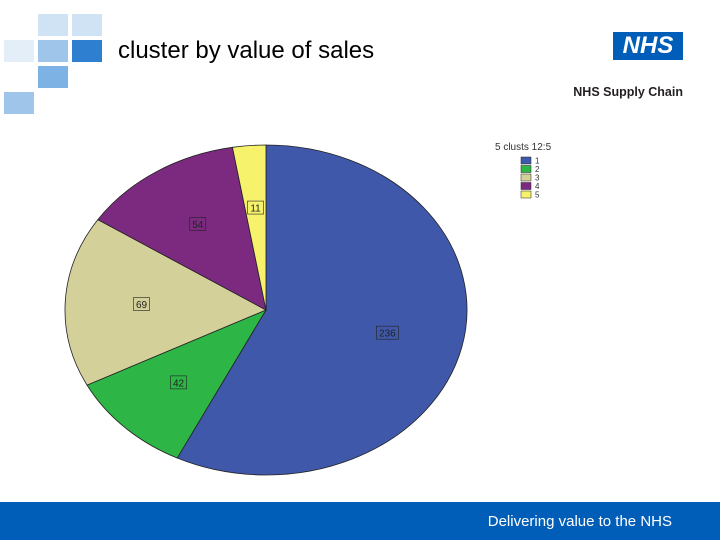 The height and width of the screenshot is (540, 720). Describe the element at coordinates (648, 46) in the screenshot. I see `nhs-logo: NHS` at that location.